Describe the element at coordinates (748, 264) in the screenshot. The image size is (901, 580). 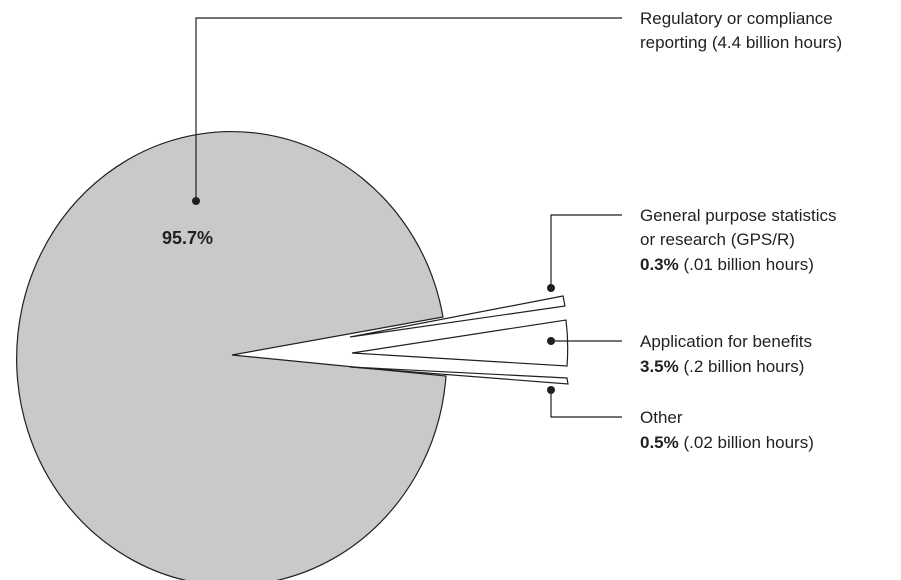
I see `callout-gpsr-detail: (.01 billion hours)` at that location.